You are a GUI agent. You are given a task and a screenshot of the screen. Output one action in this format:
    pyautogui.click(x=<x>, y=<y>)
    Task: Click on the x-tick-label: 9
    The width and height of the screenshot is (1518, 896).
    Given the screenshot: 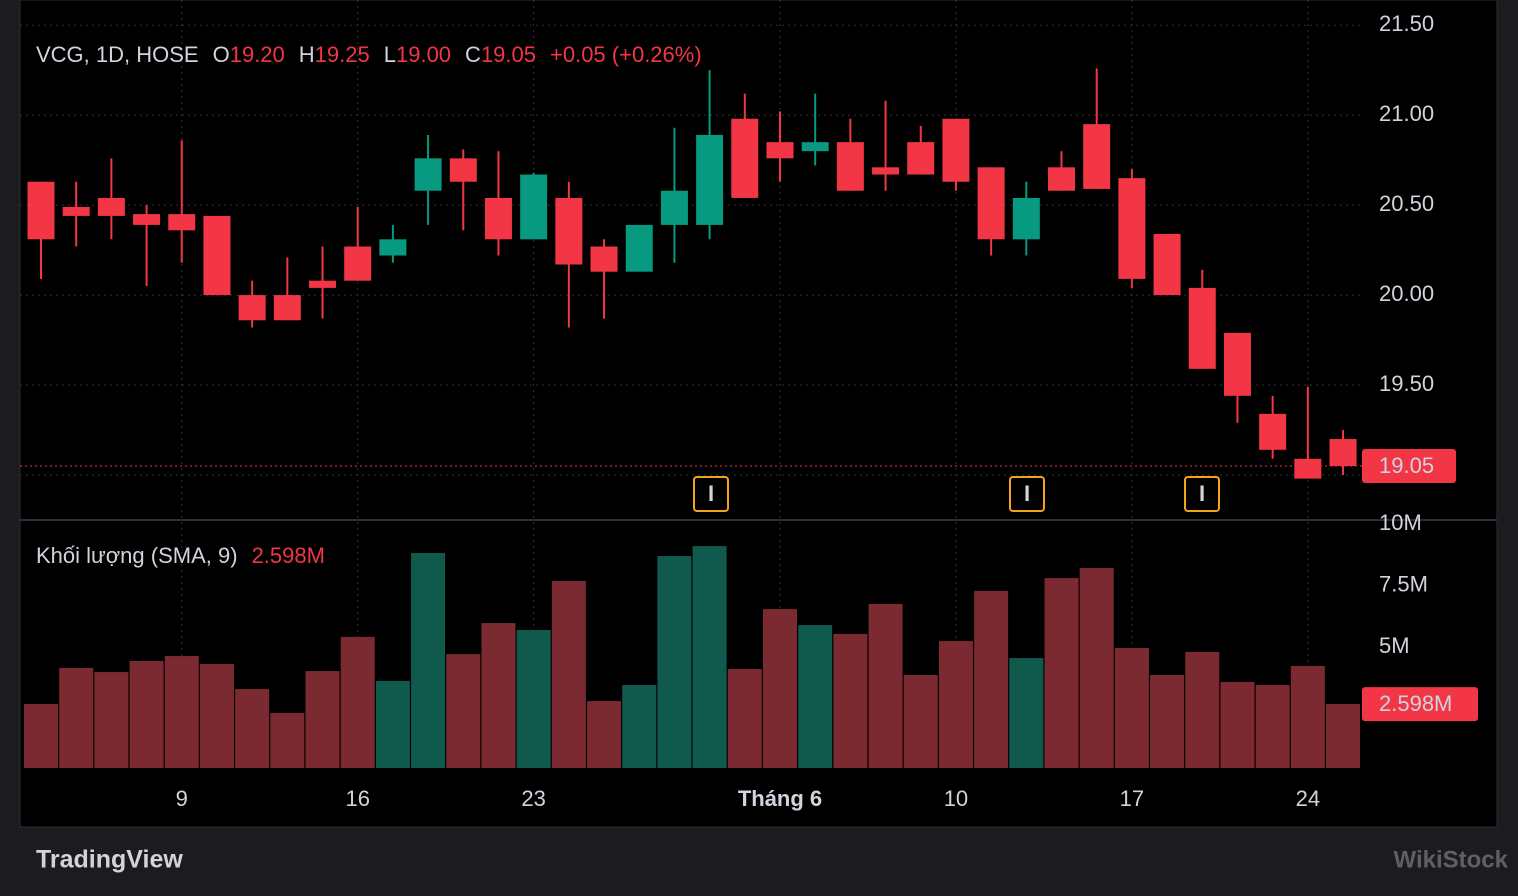 What is the action you would take?
    pyautogui.click(x=182, y=798)
    